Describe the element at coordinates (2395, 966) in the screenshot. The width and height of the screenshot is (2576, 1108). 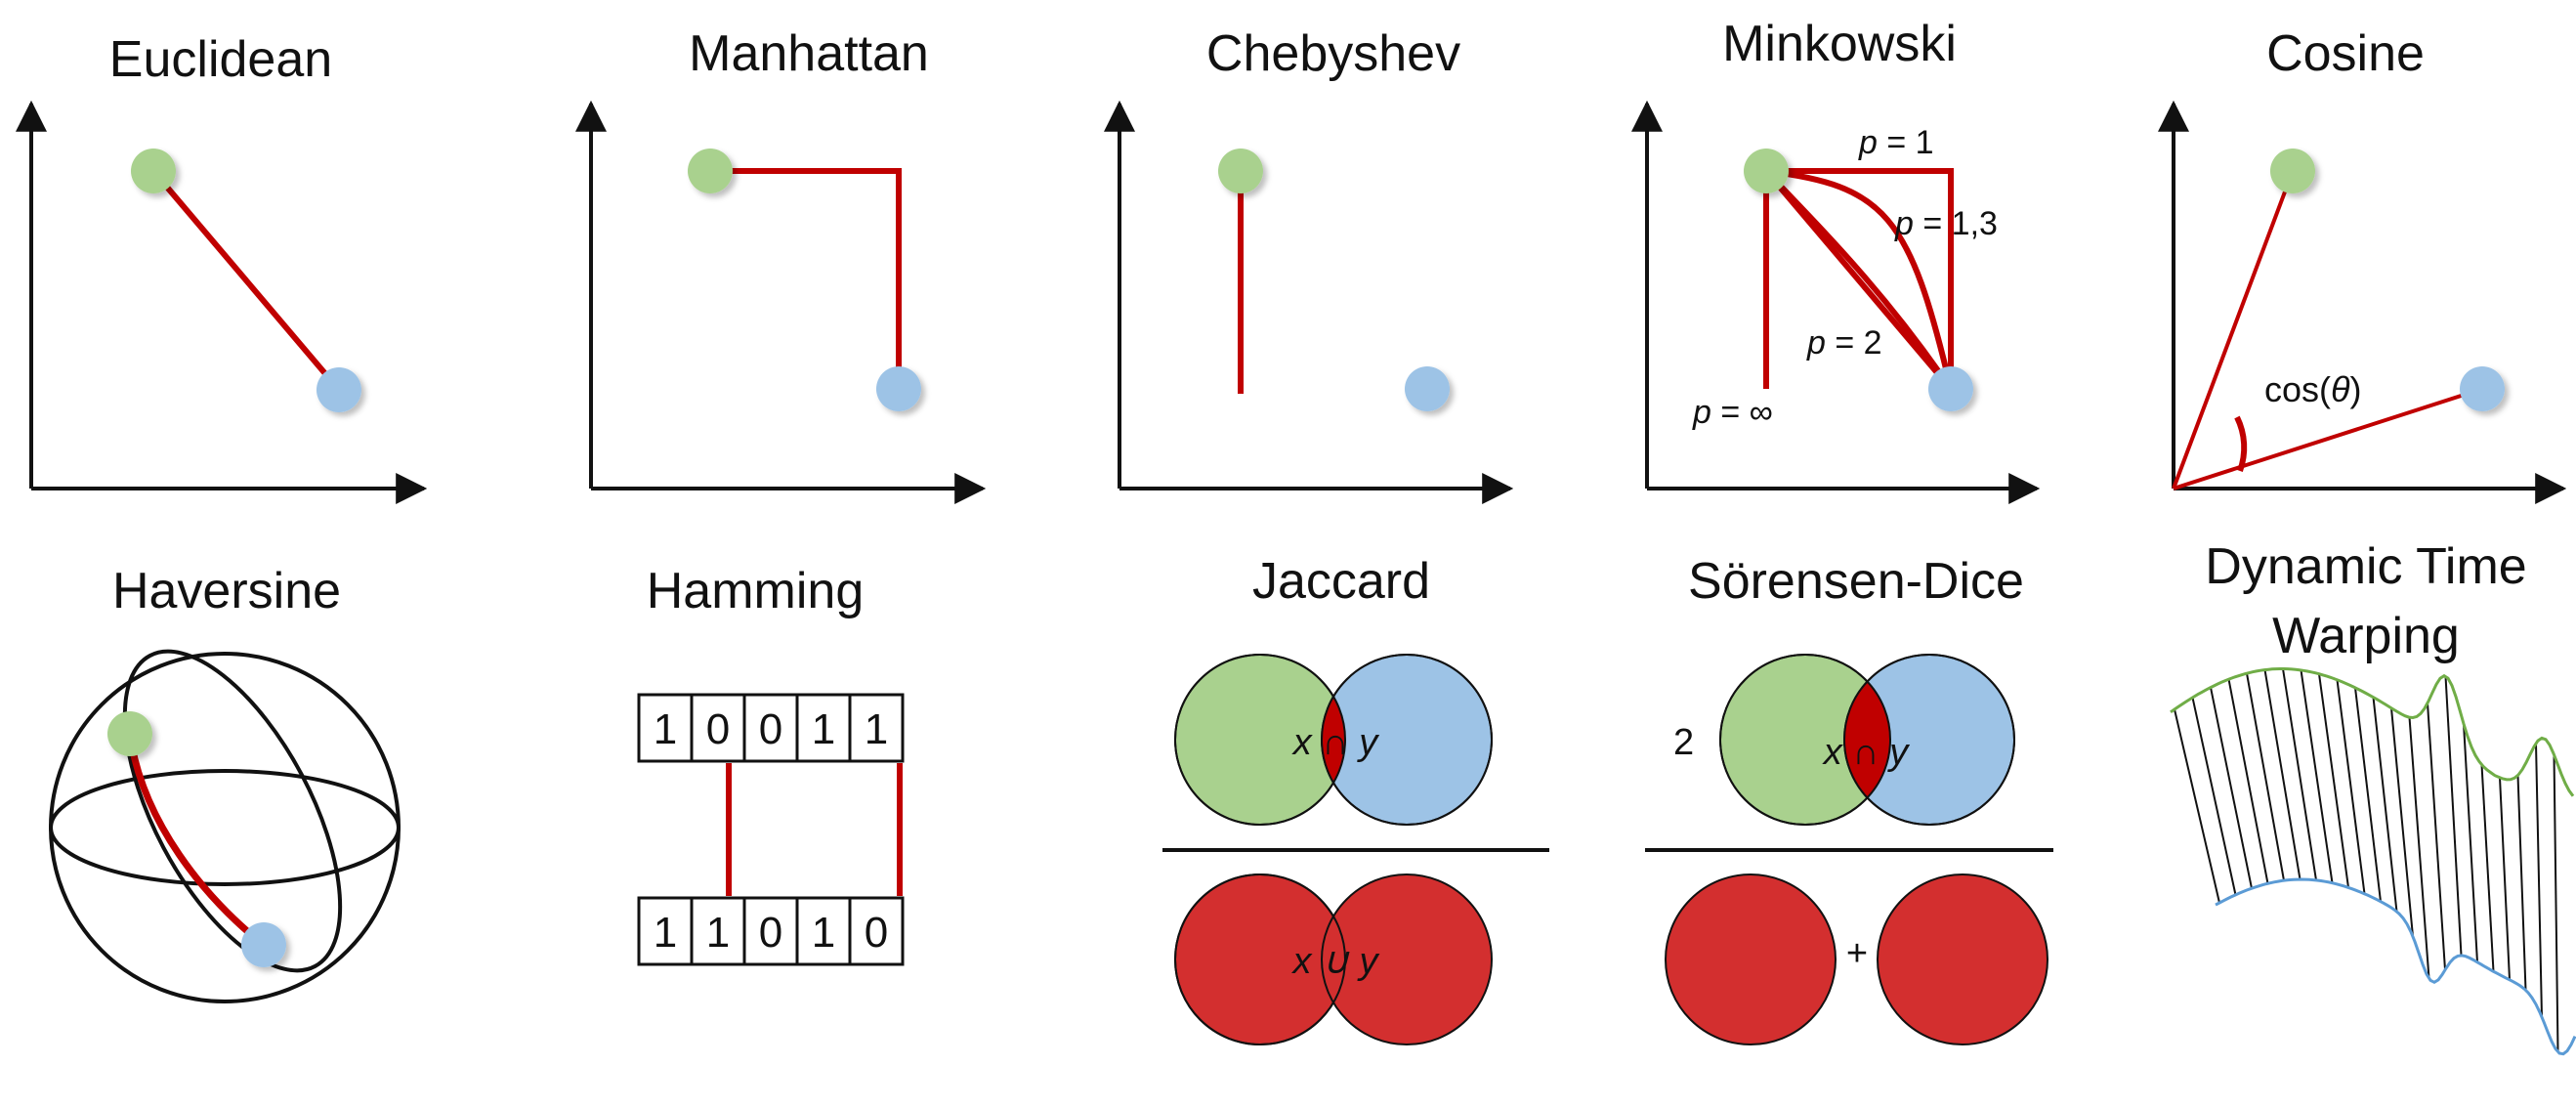
I see `dtw-series-bottom` at that location.